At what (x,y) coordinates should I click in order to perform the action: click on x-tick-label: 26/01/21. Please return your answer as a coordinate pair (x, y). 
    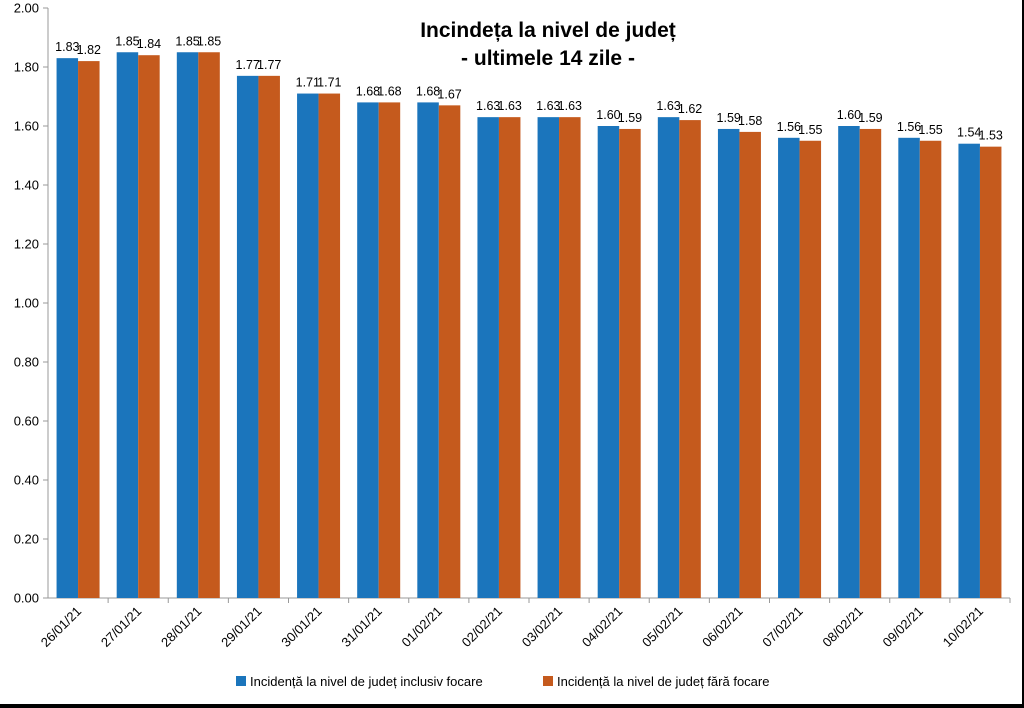
    Looking at the image, I should click on (61, 627).